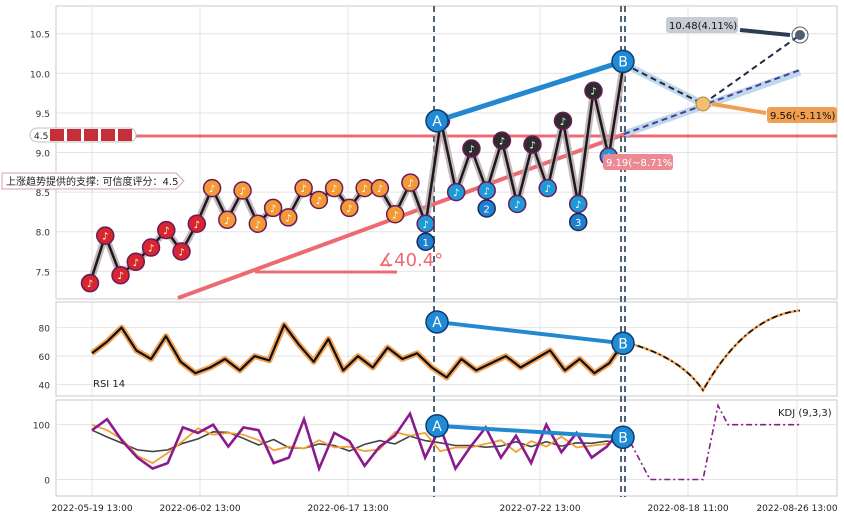  I want to click on target-mid-text: 9.56(-5.11%), so click(803, 116).